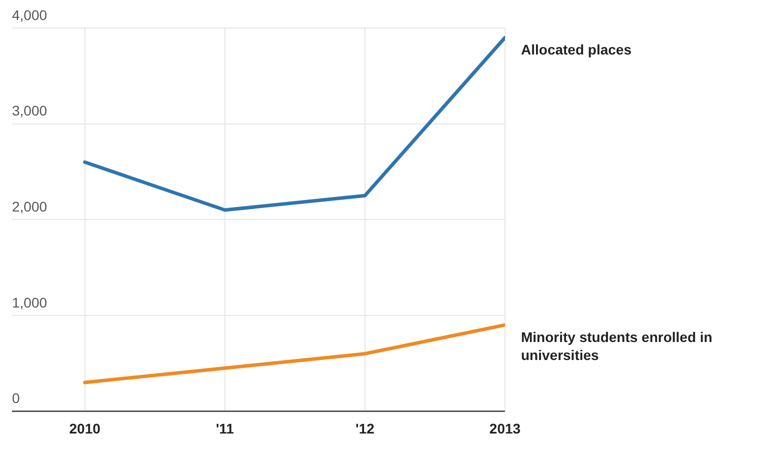  What do you see at coordinates (85, 428) in the screenshot?
I see `x-tick-label: 2010` at bounding box center [85, 428].